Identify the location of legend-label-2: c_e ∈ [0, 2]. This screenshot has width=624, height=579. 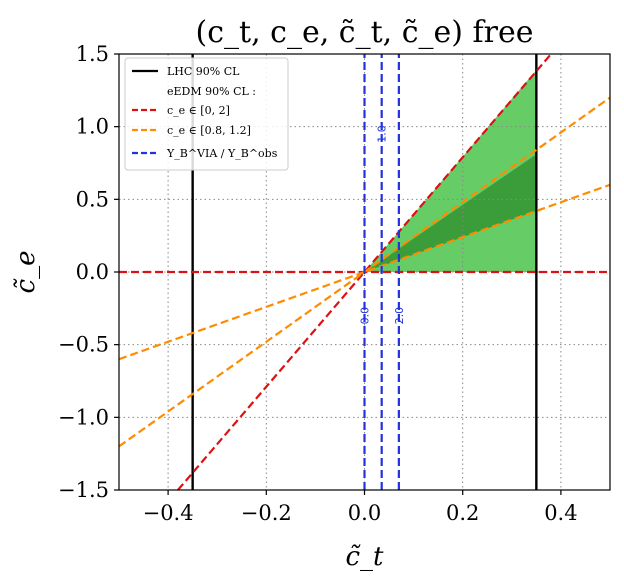
(198, 110).